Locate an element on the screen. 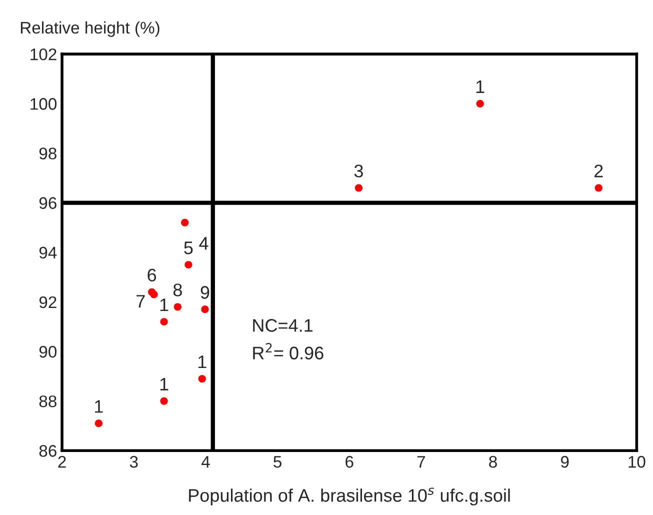 The width and height of the screenshot is (653, 515). y-tick-label: 92 is located at coordinates (47, 302).